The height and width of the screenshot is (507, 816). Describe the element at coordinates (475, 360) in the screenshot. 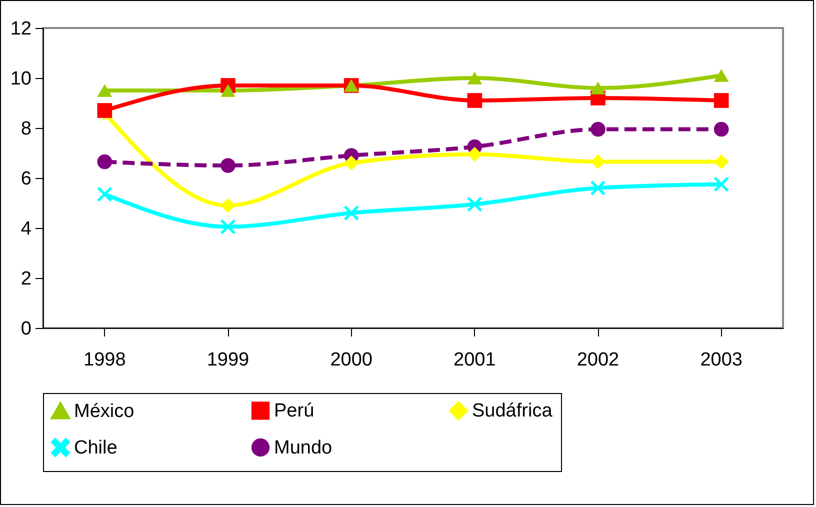

I see `x-tick-label: 2001` at that location.